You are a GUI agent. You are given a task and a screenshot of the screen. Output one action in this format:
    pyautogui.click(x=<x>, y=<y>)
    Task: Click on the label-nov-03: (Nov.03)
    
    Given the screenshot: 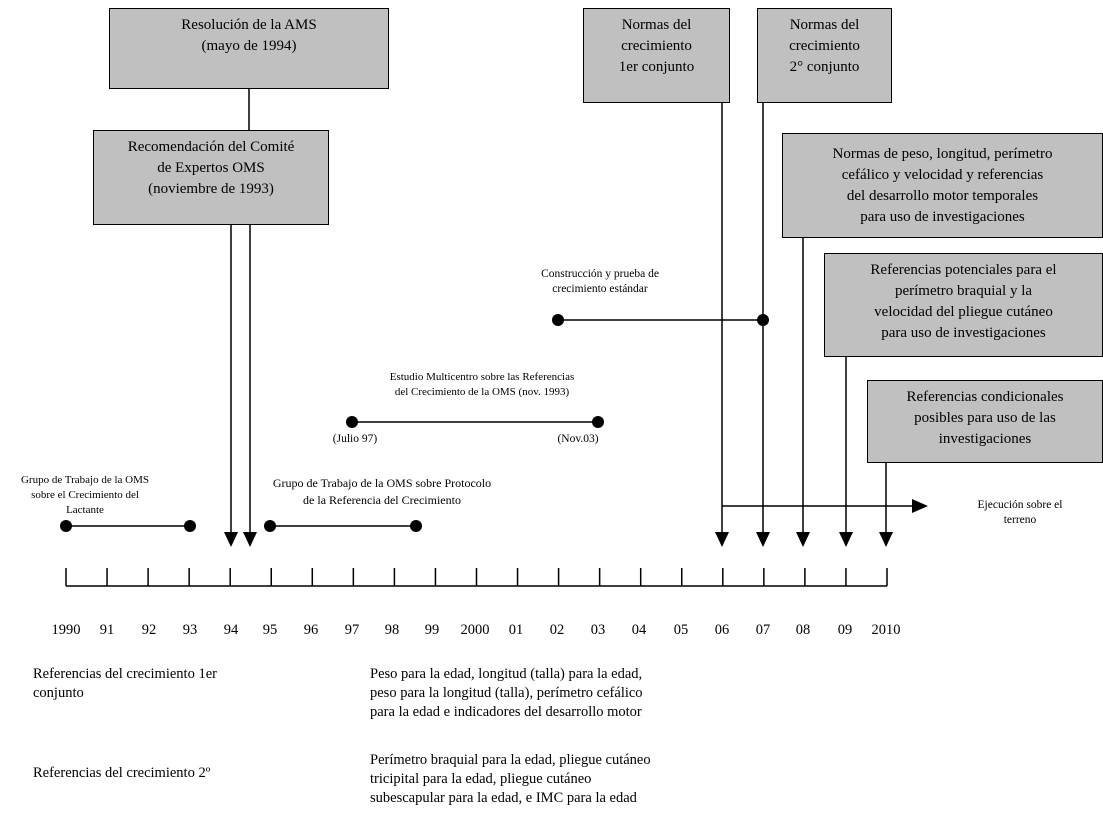 What is the action you would take?
    pyautogui.click(x=578, y=439)
    